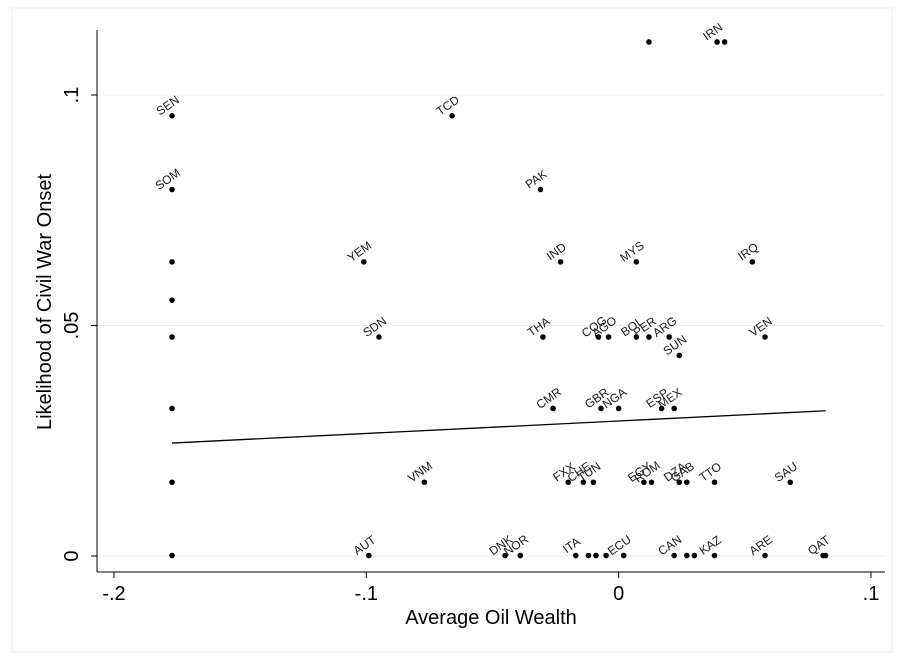 This screenshot has width=897, height=658. What do you see at coordinates (618, 594) in the screenshot?
I see `x-tick-label: 0` at bounding box center [618, 594].